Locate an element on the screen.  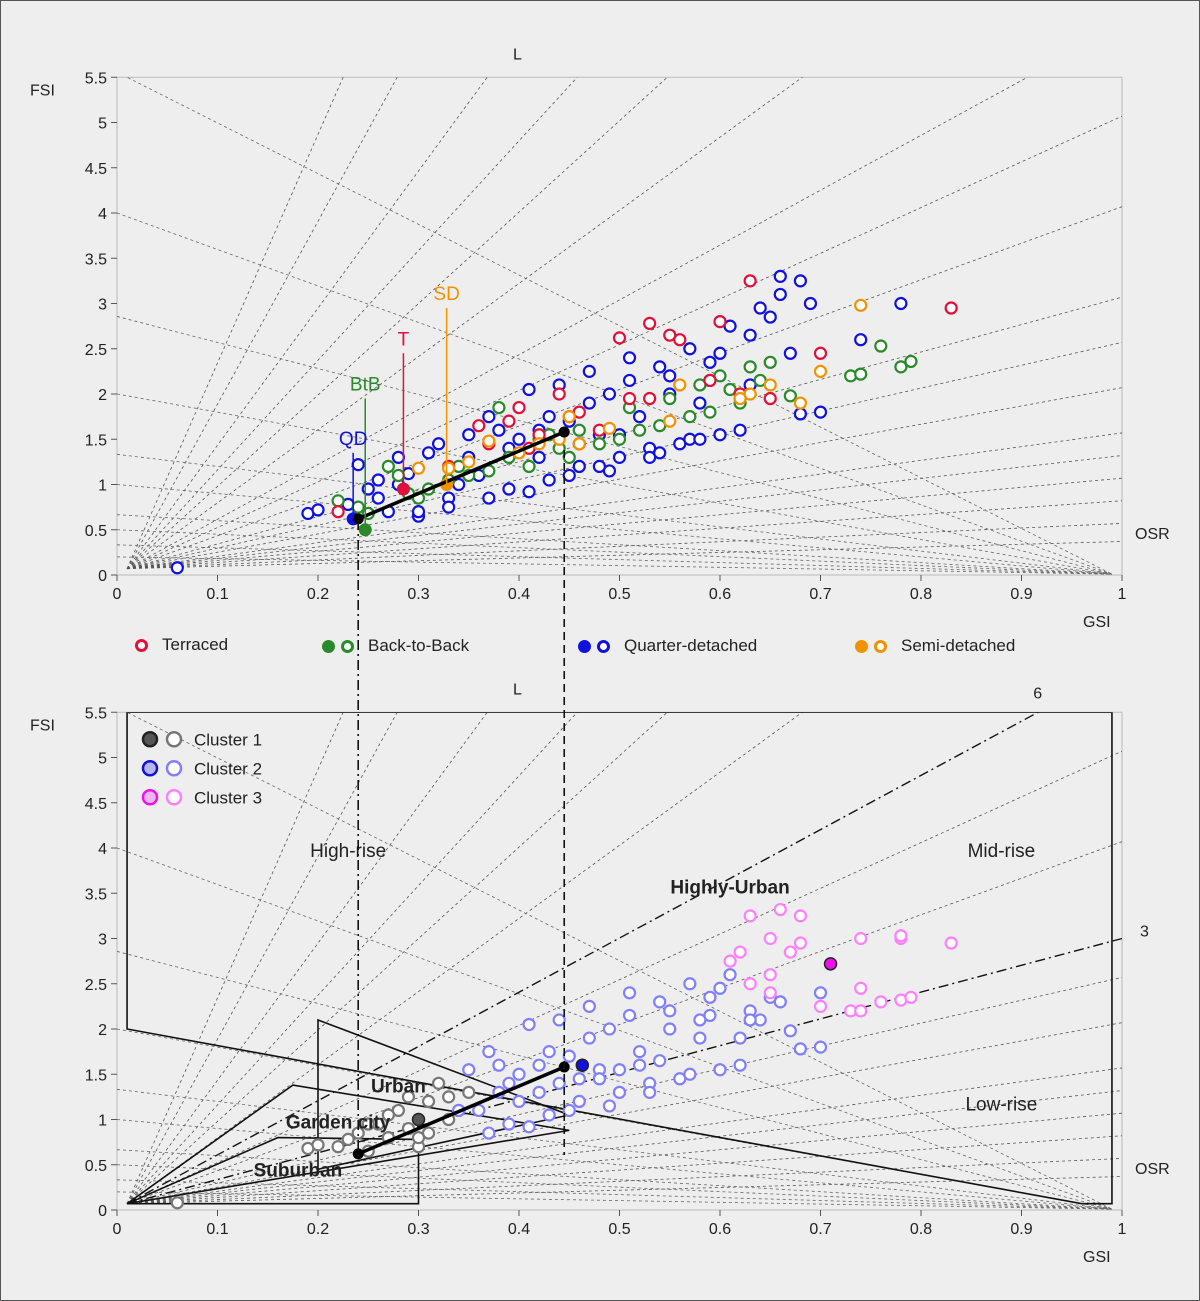
legend-marker-open is located at coordinates (174, 797).